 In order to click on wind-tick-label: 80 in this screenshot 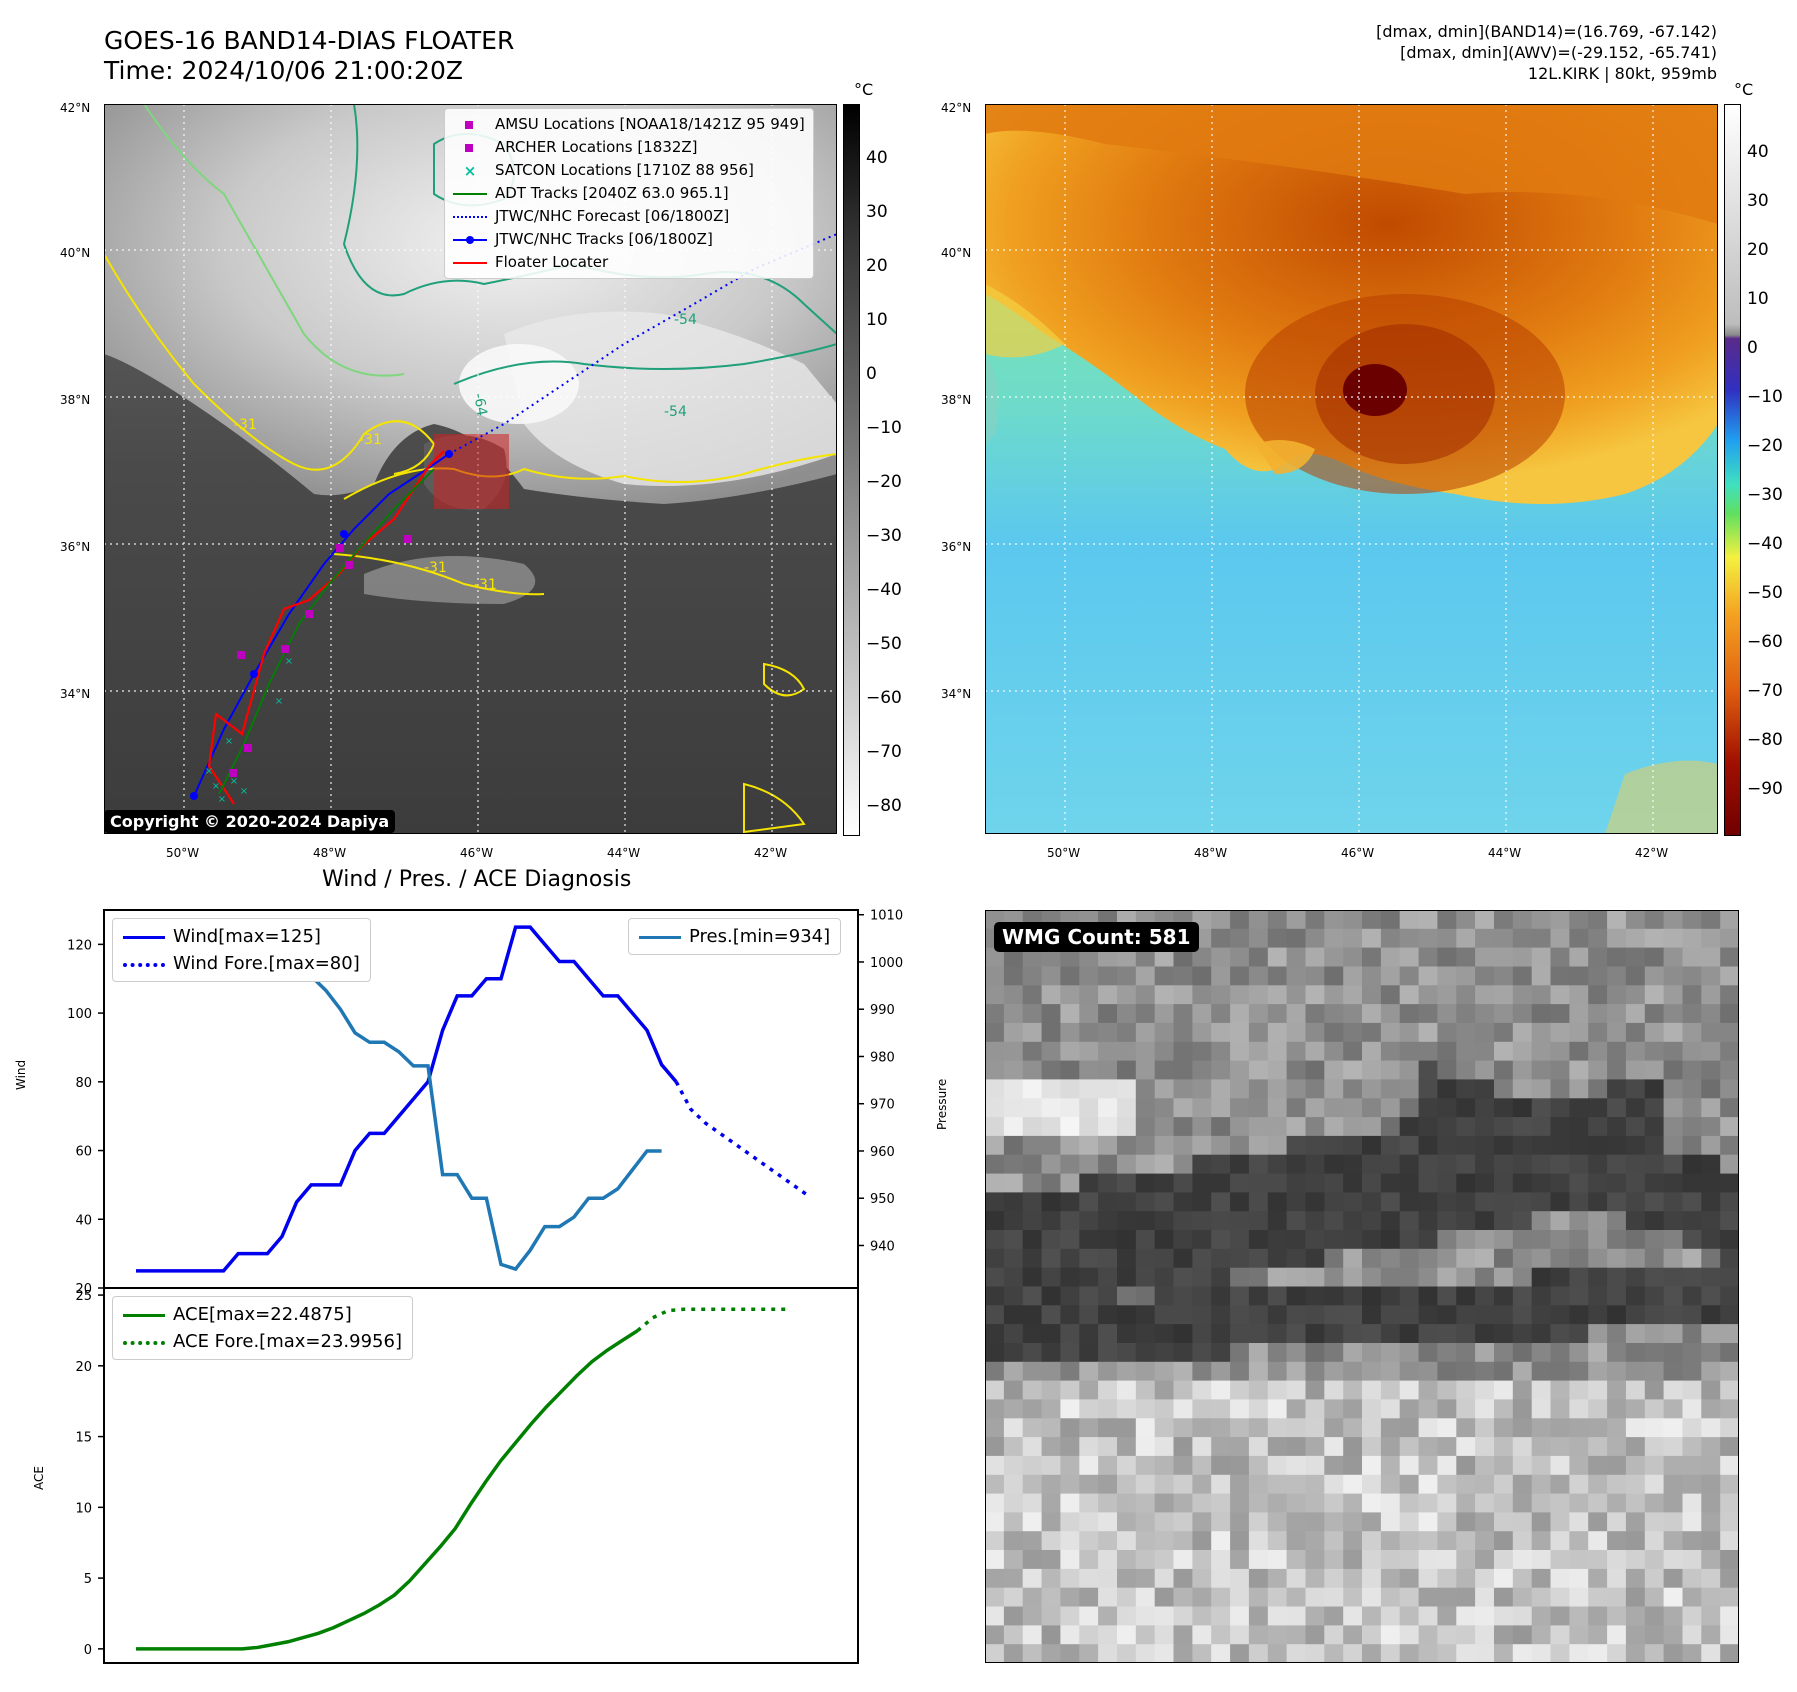, I will do `click(83, 1083)`.